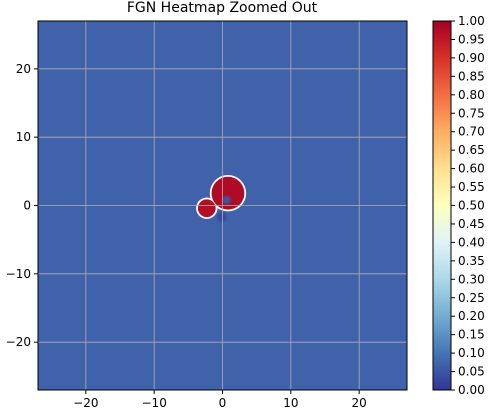 This screenshot has width=490, height=411. Describe the element at coordinates (471, 261) in the screenshot. I see `colorbar-tick-label: 0.35` at that location.